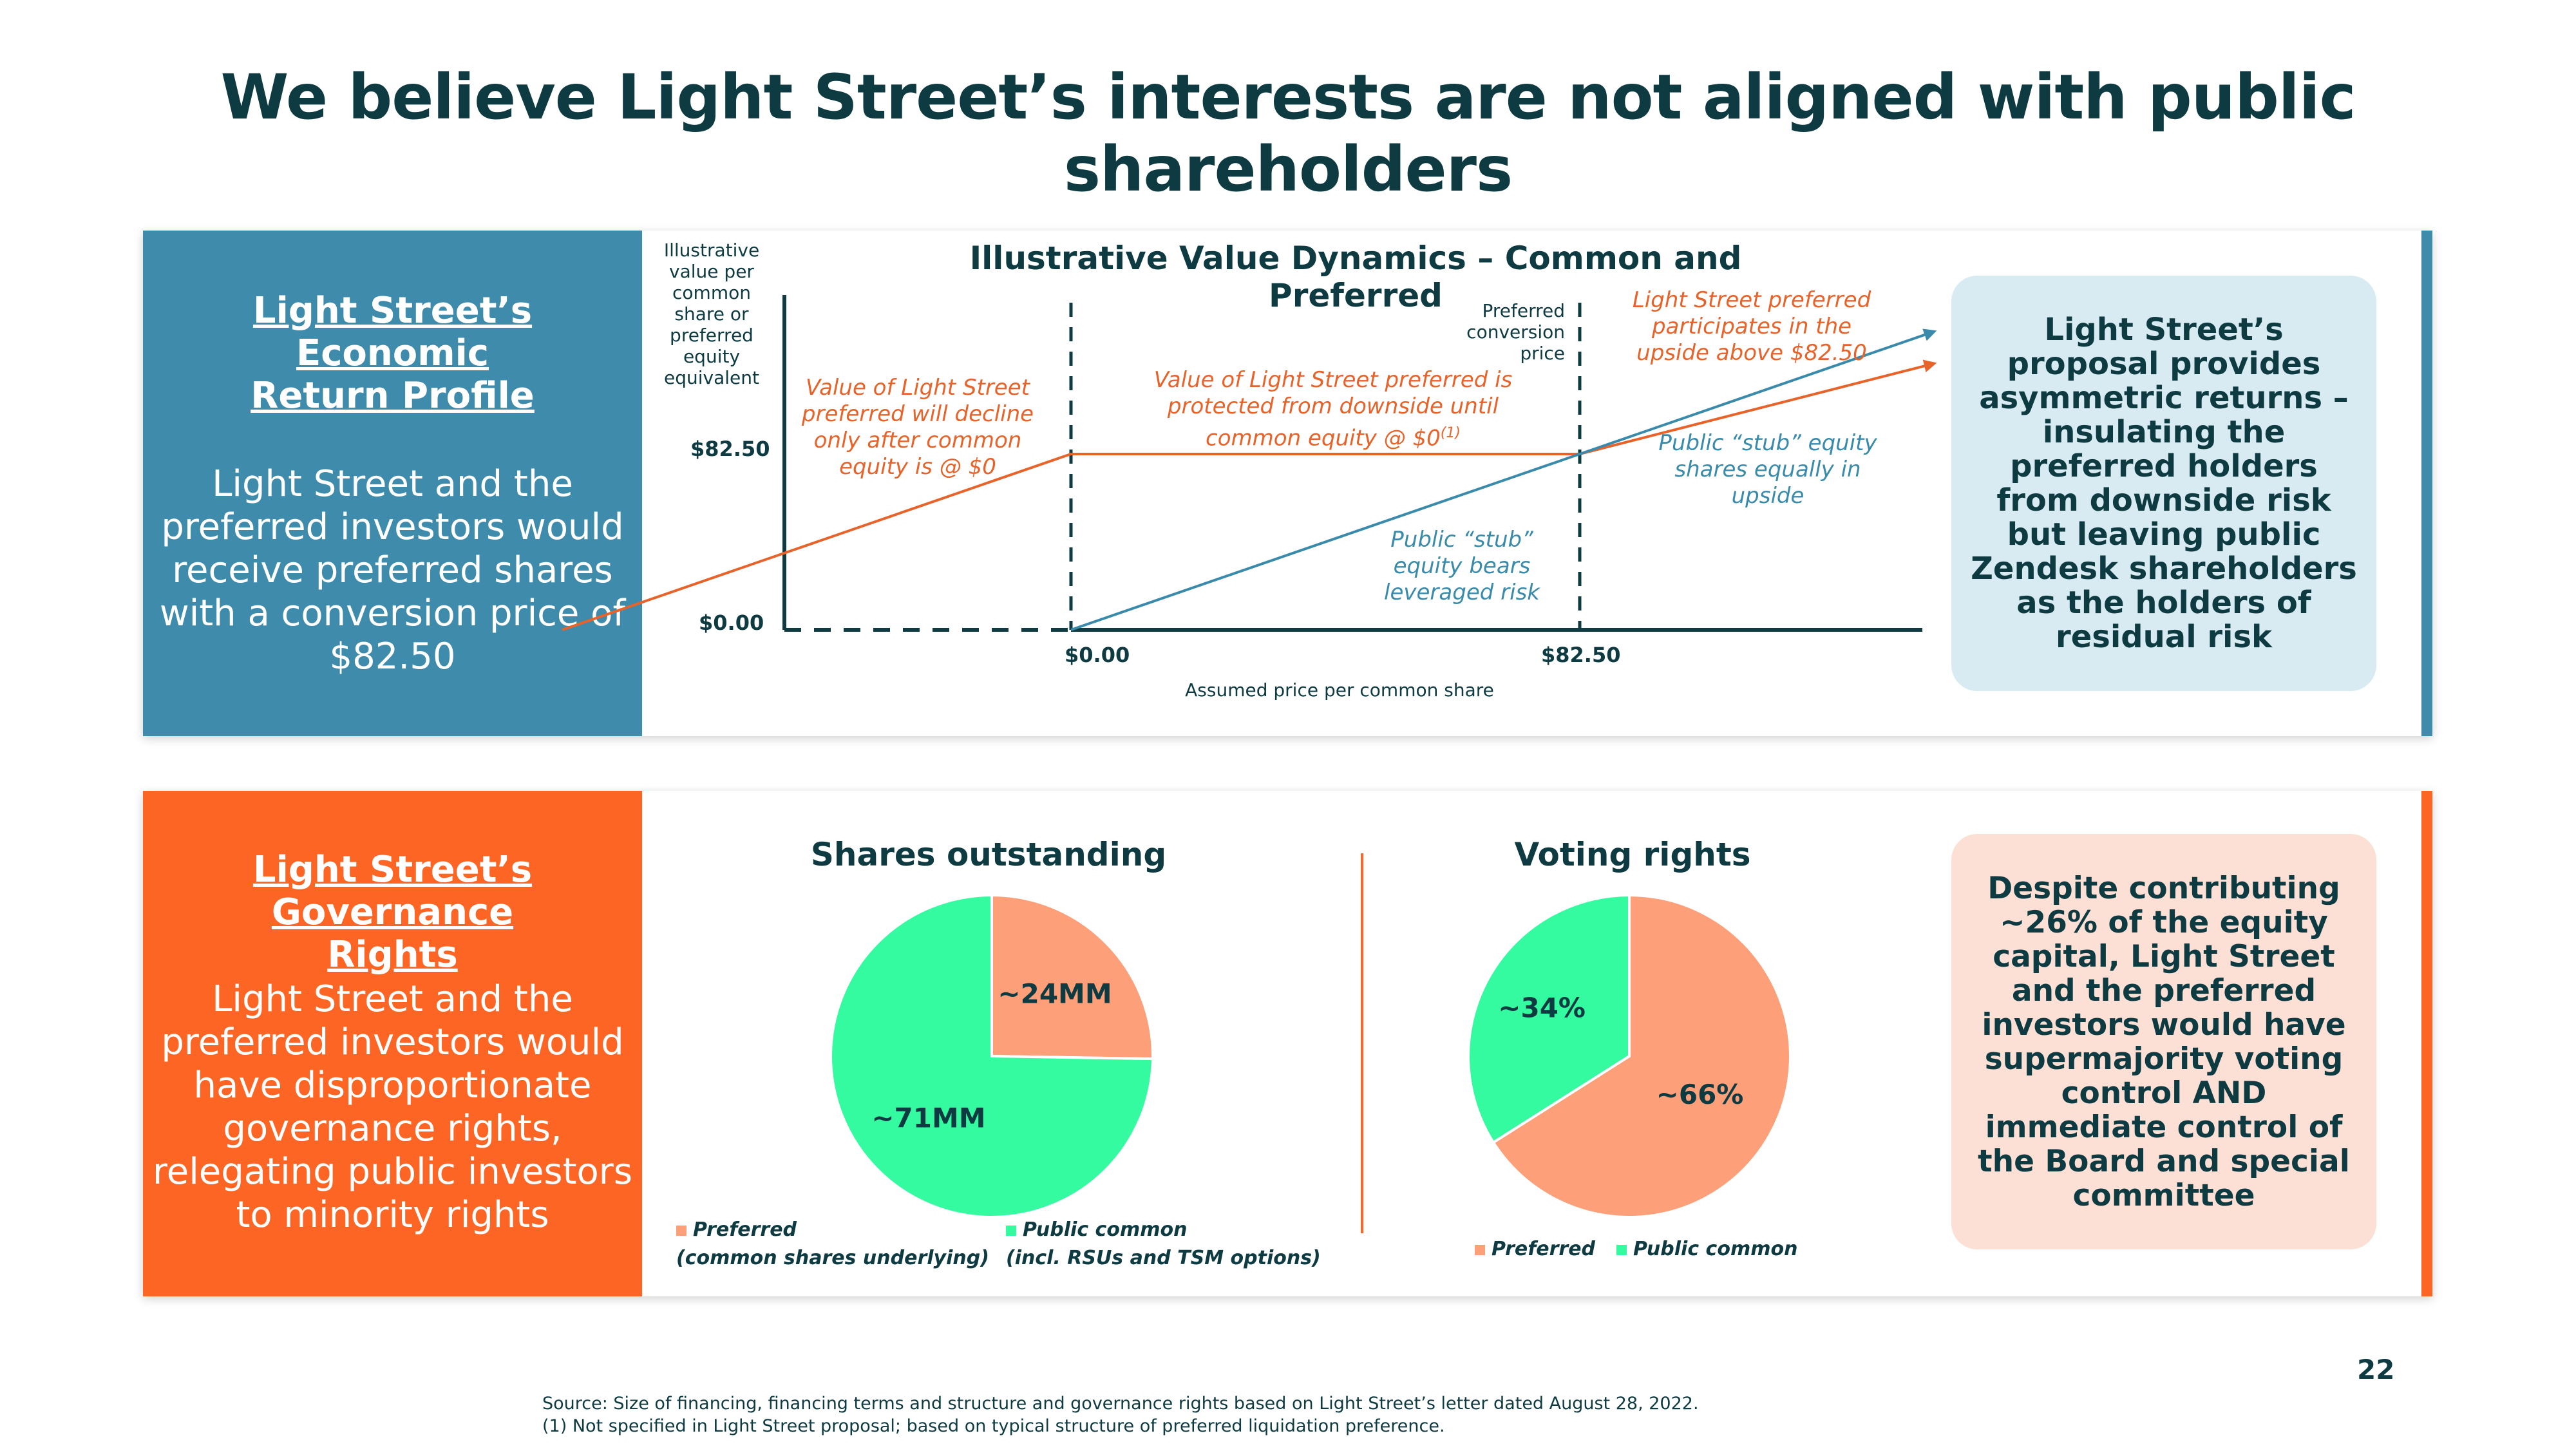 The width and height of the screenshot is (2576, 1449). What do you see at coordinates (928, 1117) in the screenshot?
I see `pie-data-label: ~71MM` at bounding box center [928, 1117].